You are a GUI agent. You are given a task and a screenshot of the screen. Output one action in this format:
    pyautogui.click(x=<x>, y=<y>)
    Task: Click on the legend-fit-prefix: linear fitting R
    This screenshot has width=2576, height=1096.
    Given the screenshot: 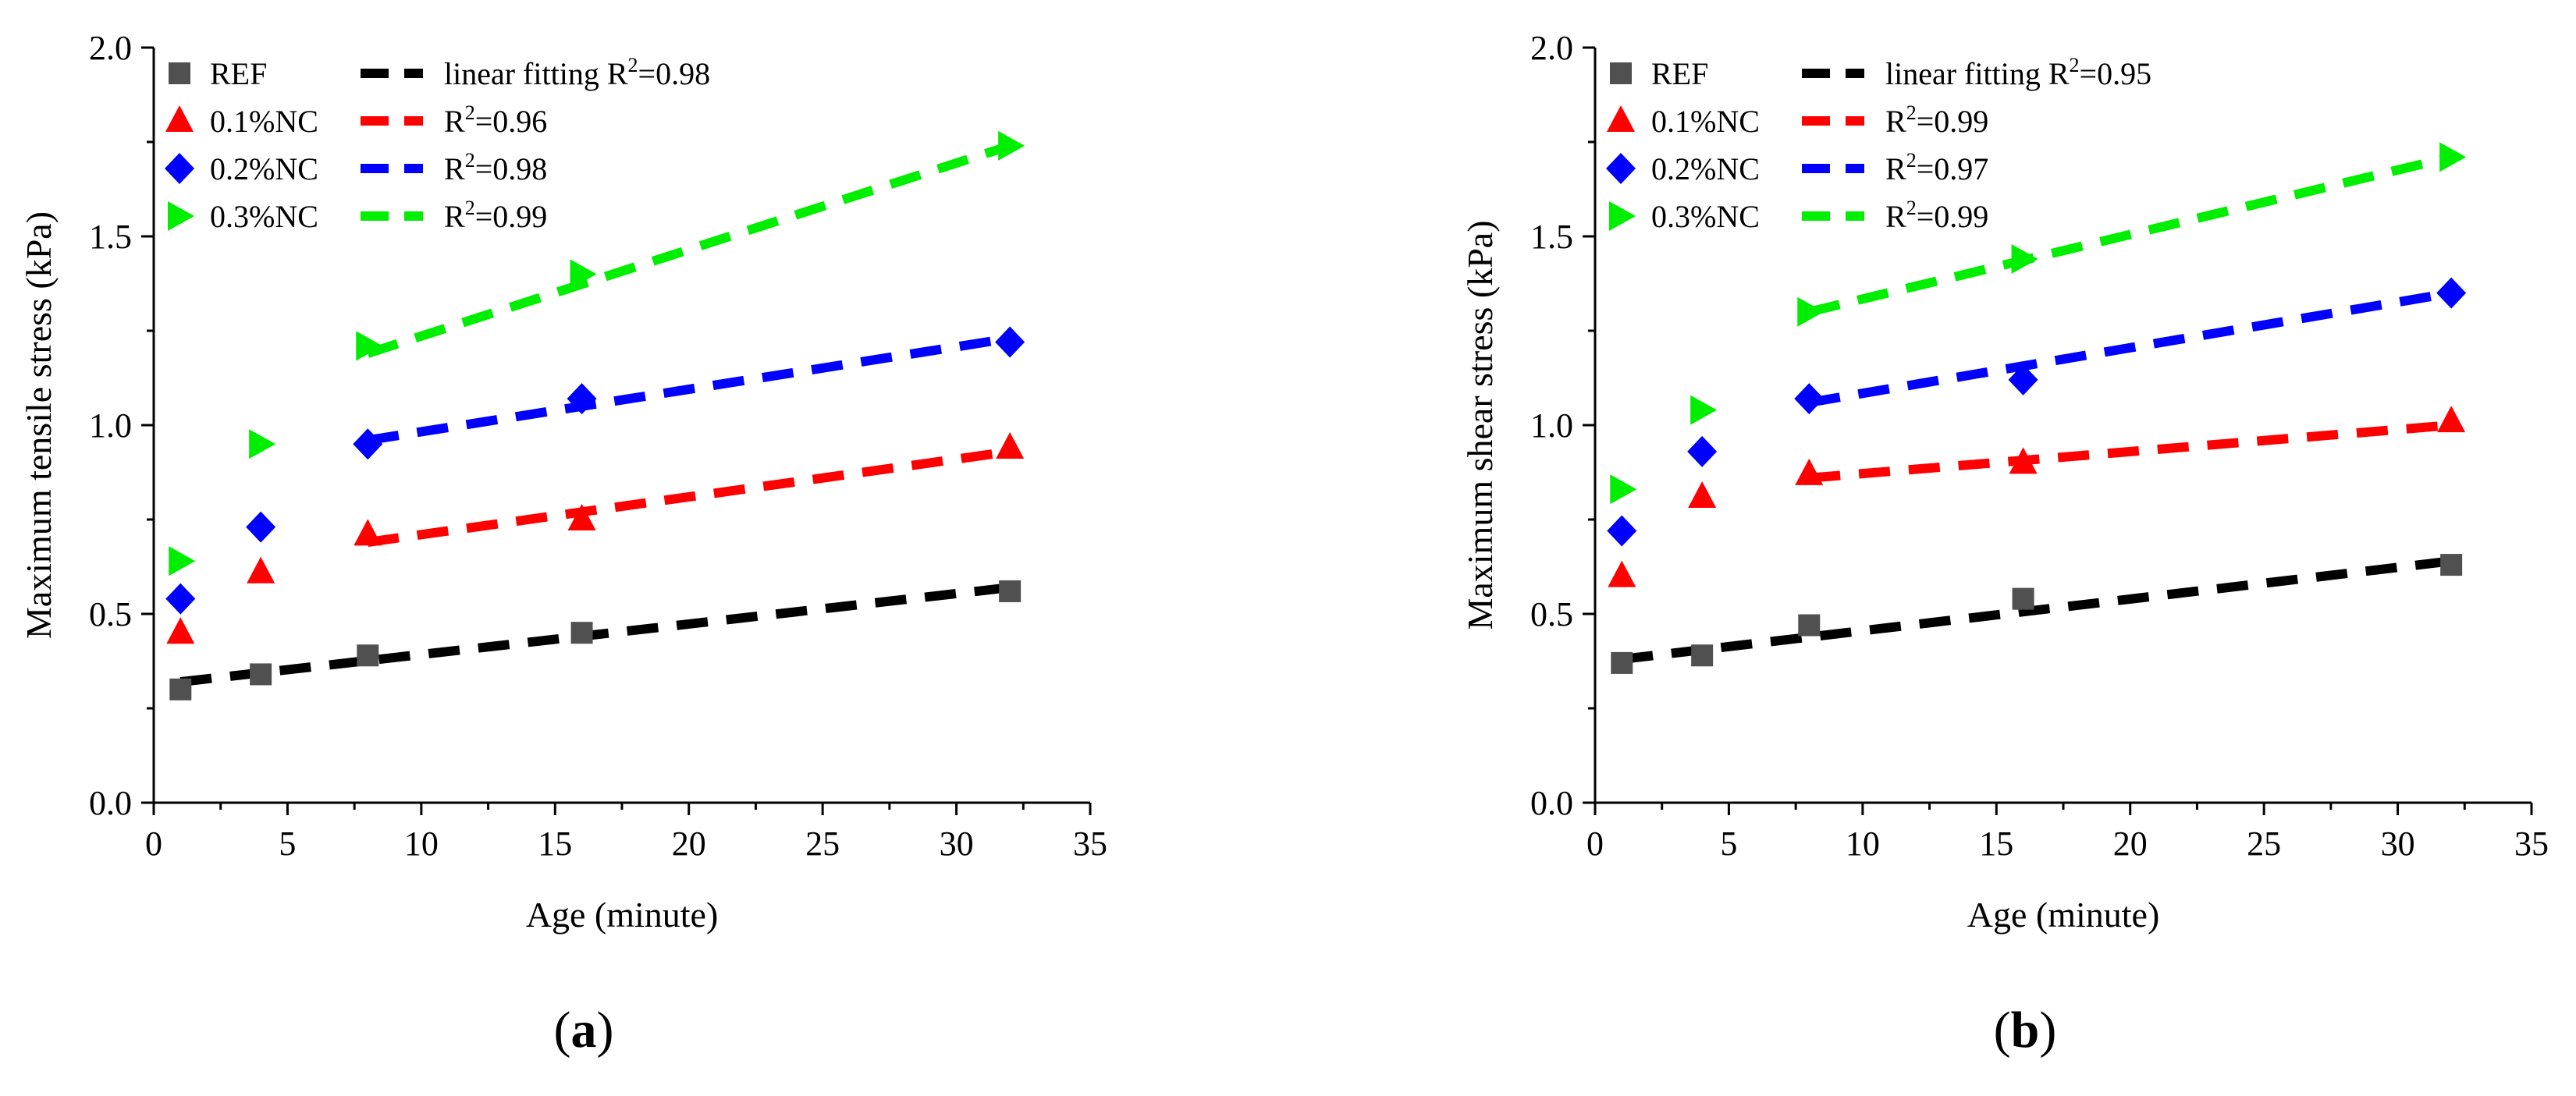 What is the action you would take?
    pyautogui.click(x=536, y=73)
    